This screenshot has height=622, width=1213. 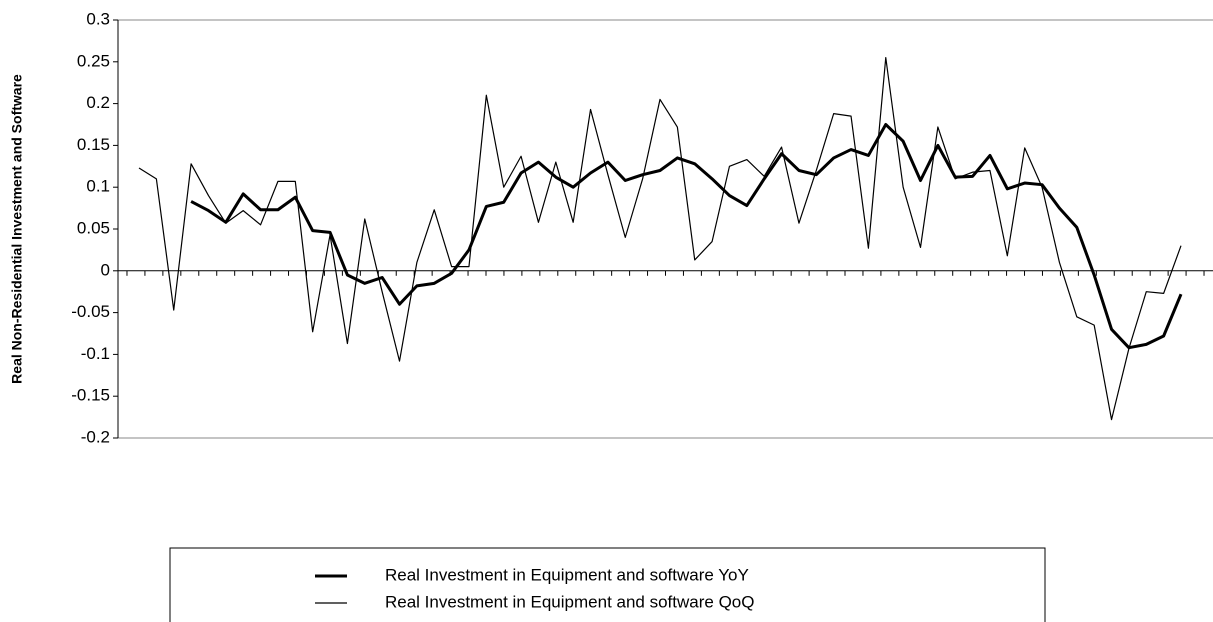 What do you see at coordinates (90, 311) in the screenshot?
I see `y-tick-label: -0.05` at bounding box center [90, 311].